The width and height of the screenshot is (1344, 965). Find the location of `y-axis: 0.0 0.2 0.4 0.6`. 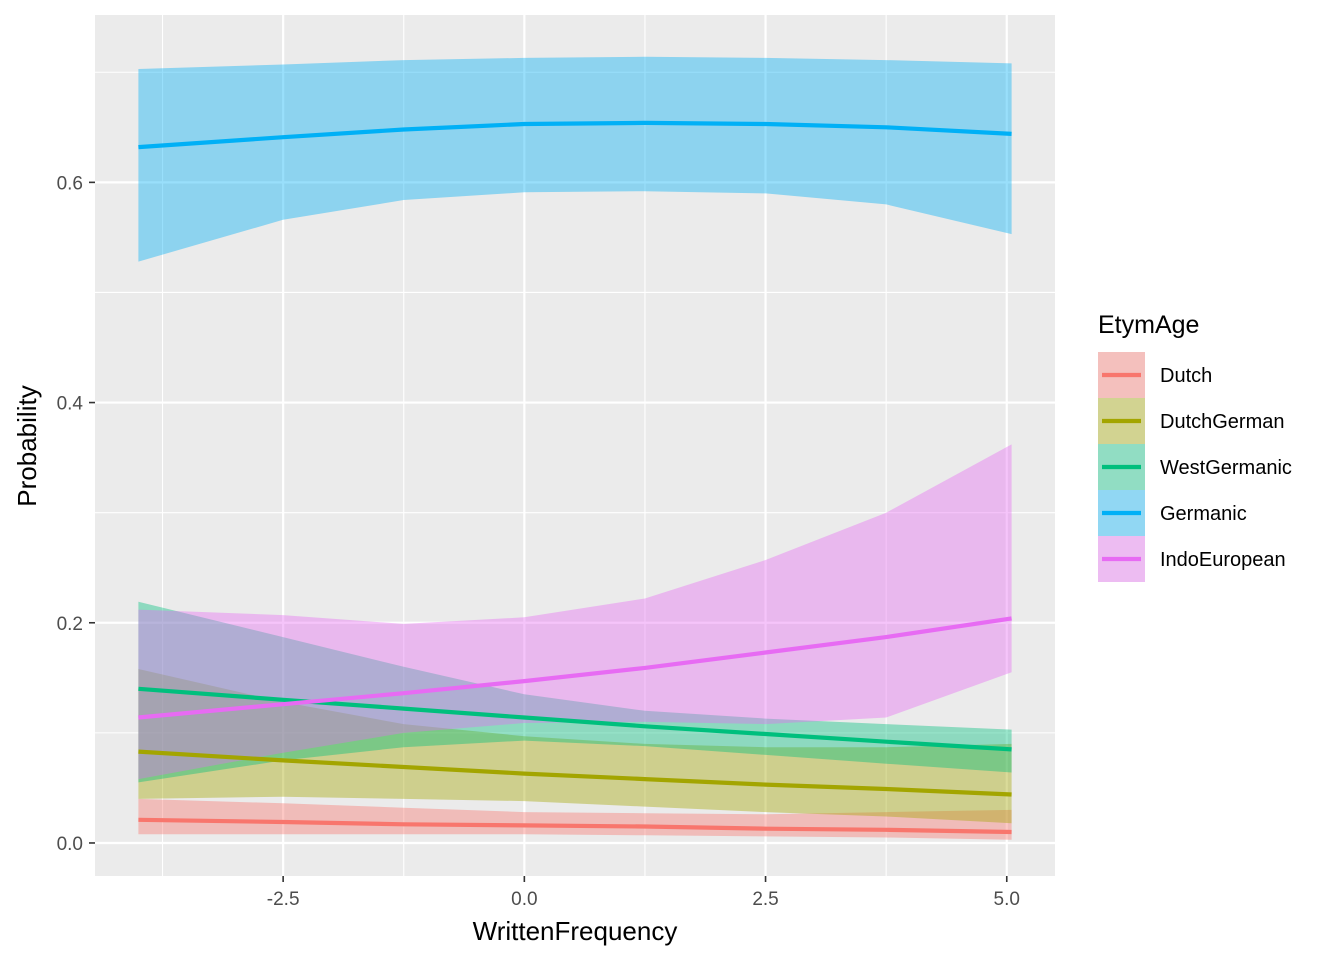

y-axis: 0.0 0.2 0.4 0.6 is located at coordinates (76, 514).